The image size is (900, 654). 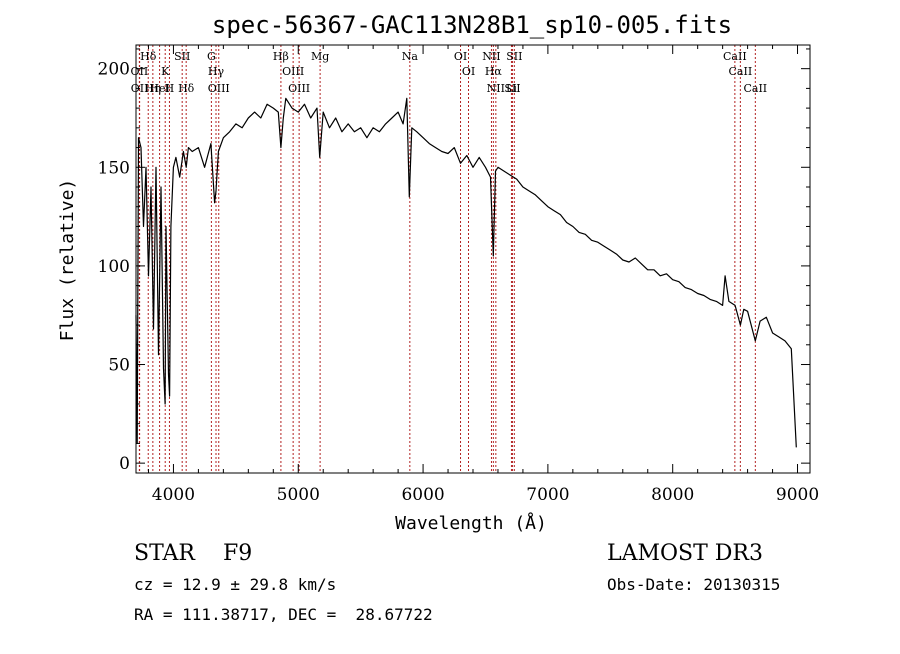 What do you see at coordinates (672, 495) in the screenshot?
I see `x-tick-label: 8000` at bounding box center [672, 495].